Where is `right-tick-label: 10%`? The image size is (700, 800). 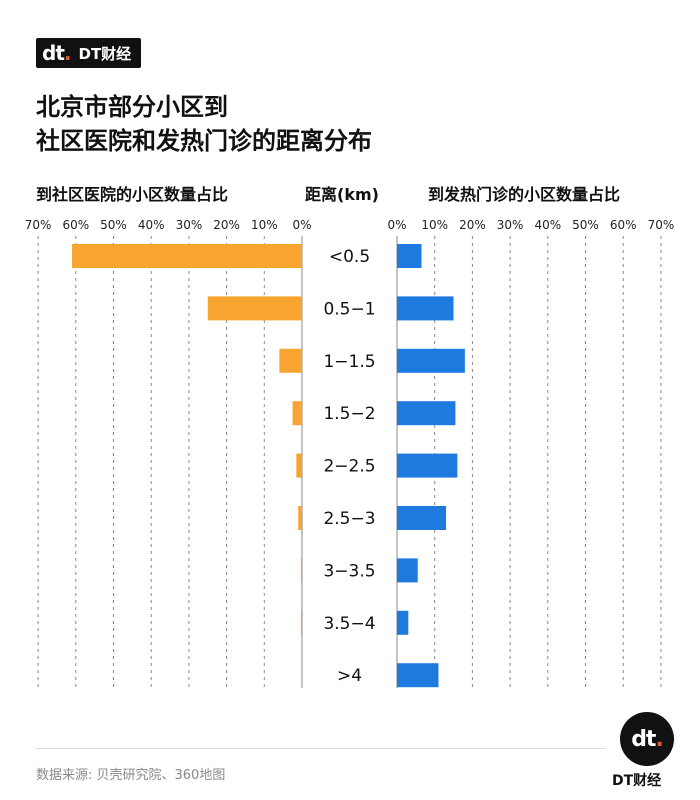 right-tick-label: 10% is located at coordinates (434, 225).